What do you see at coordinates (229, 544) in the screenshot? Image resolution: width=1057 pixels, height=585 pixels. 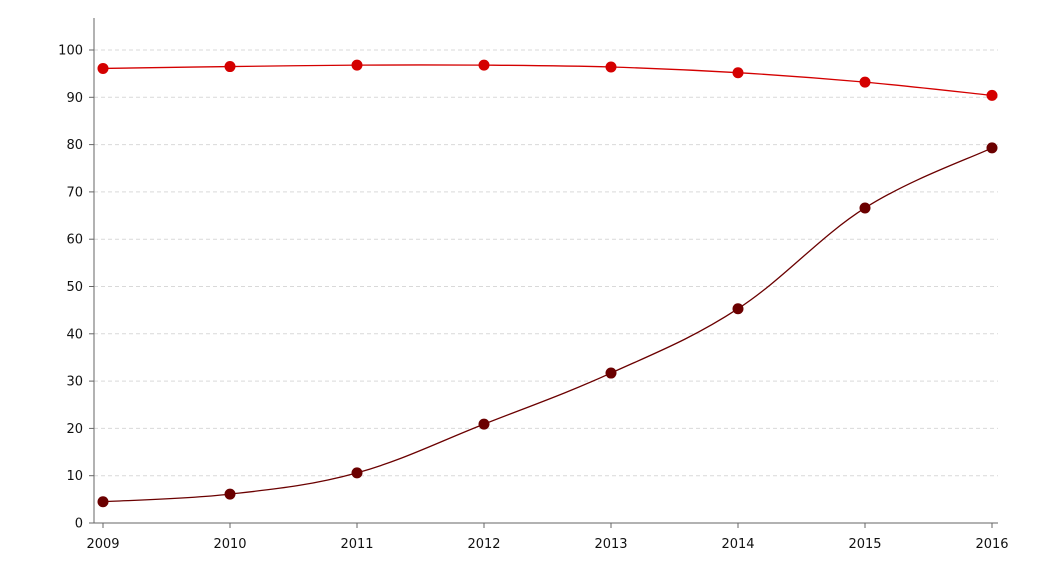 I see `x-tick-label: 2010` at bounding box center [229, 544].